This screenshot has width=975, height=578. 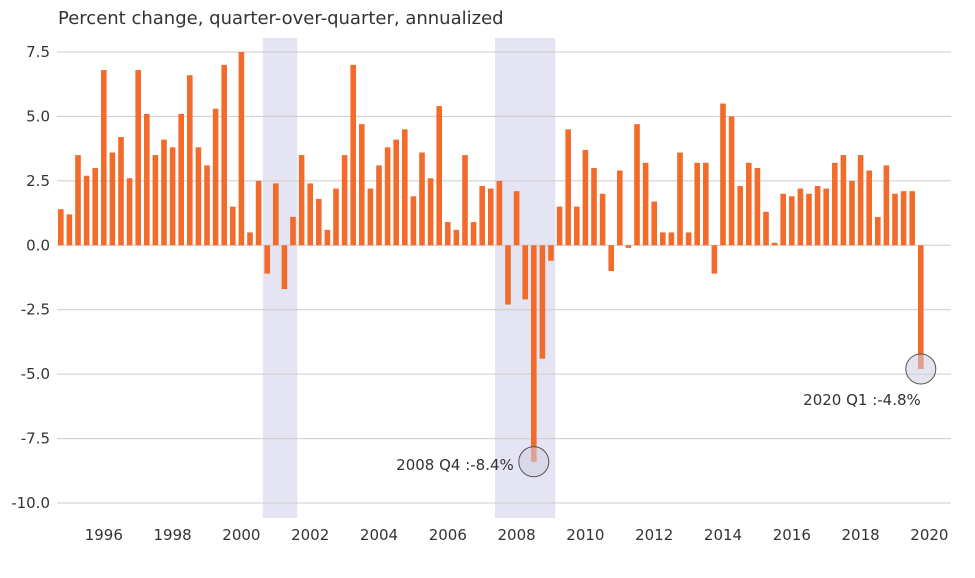 What do you see at coordinates (38, 181) in the screenshot?
I see `y-tick-label: 2.5` at bounding box center [38, 181].